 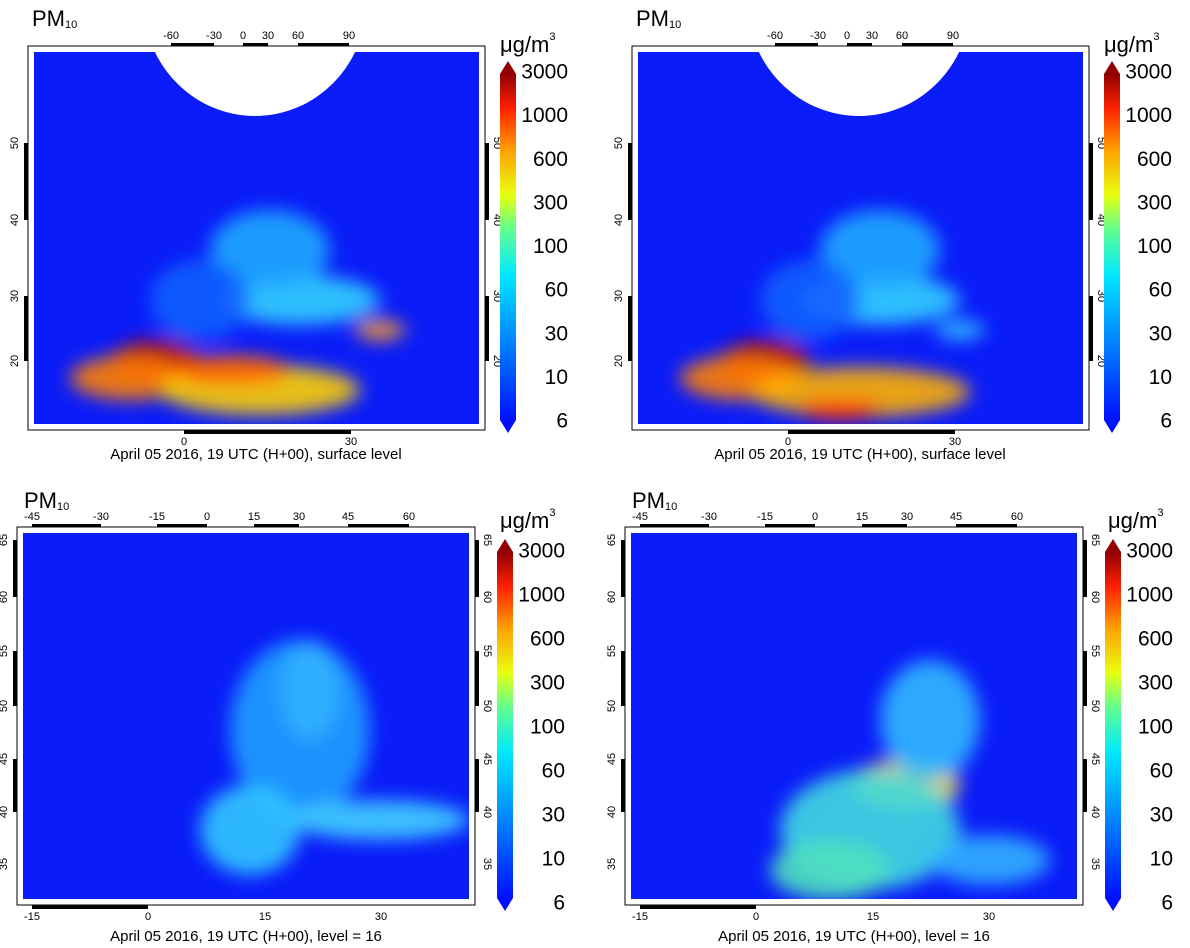 I want to click on bottom-tick-label: 0, so click(x=756, y=917).